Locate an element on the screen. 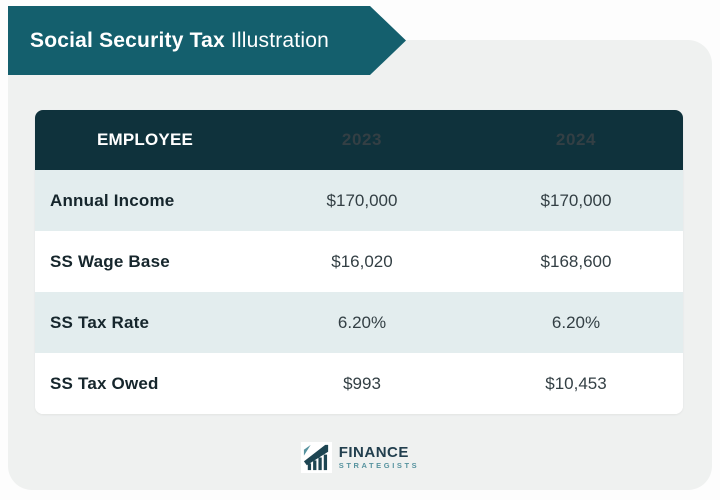 This screenshot has width=720, height=500. page-title: Social Security Tax is located at coordinates (127, 40).